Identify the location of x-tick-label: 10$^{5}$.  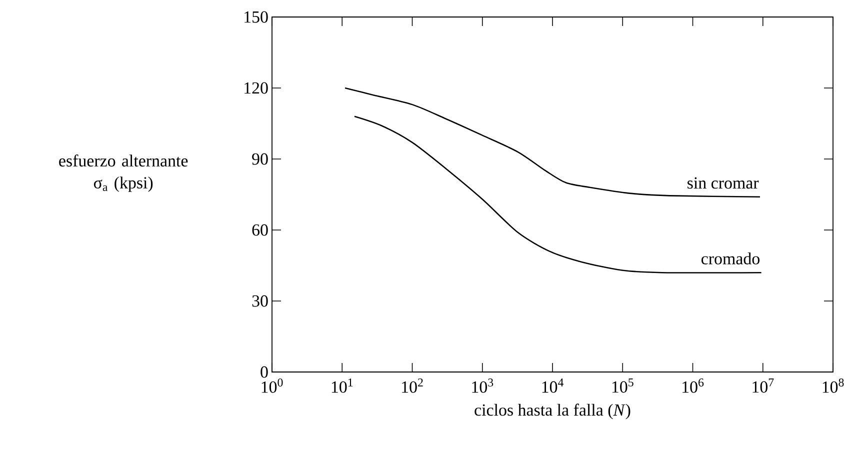
(623, 385).